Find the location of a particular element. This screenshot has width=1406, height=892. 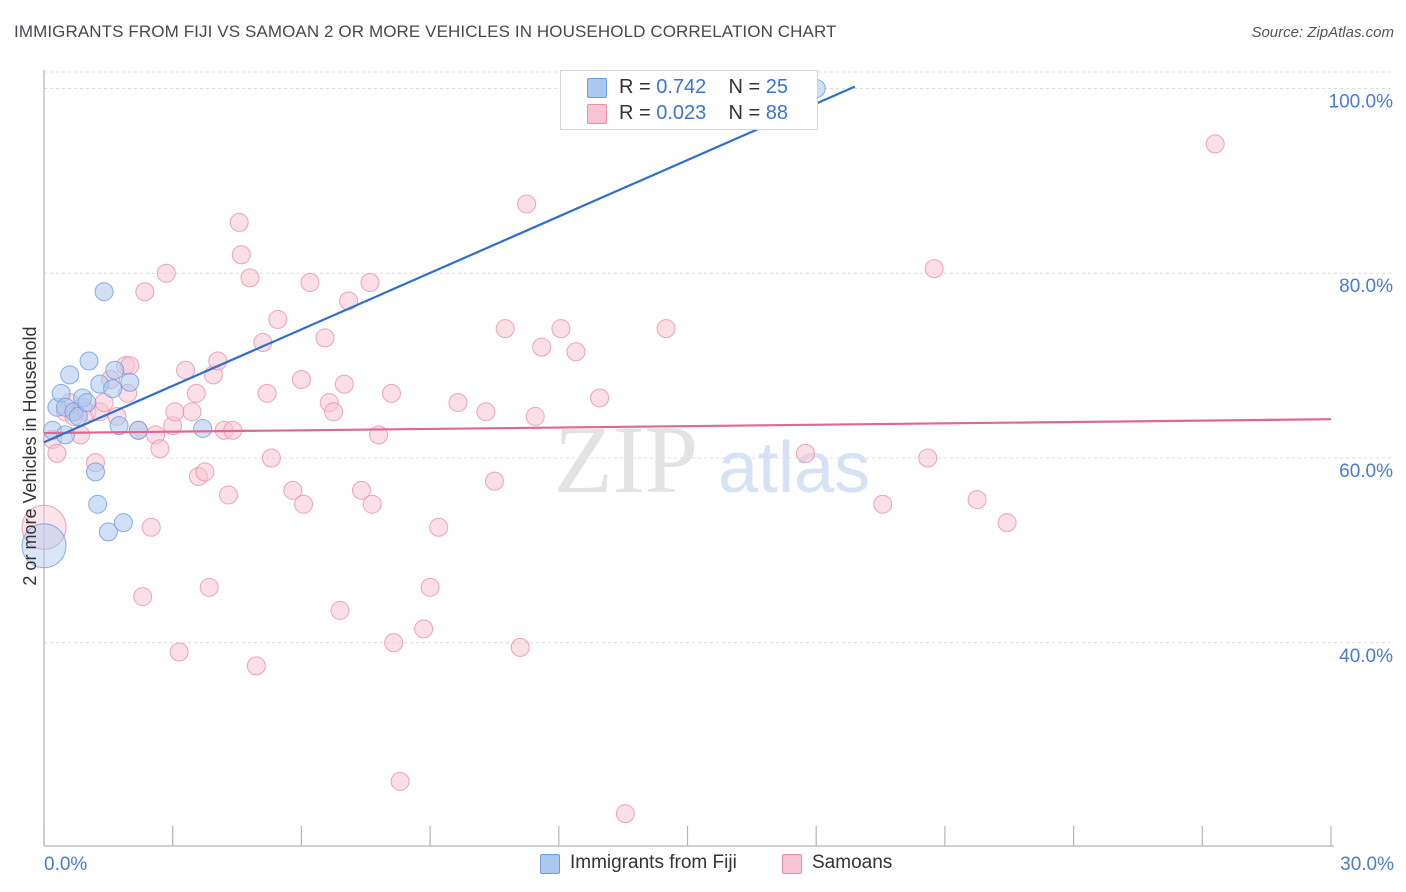

samoan-n-value: 88 is located at coordinates (777, 113).